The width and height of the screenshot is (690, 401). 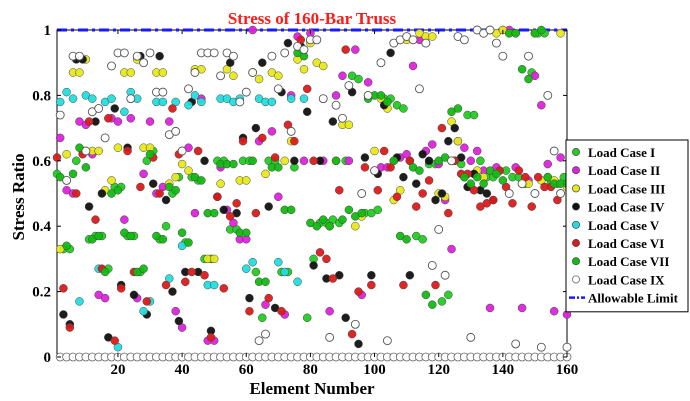 I want to click on legend-label: Load Case V, so click(x=624, y=225).